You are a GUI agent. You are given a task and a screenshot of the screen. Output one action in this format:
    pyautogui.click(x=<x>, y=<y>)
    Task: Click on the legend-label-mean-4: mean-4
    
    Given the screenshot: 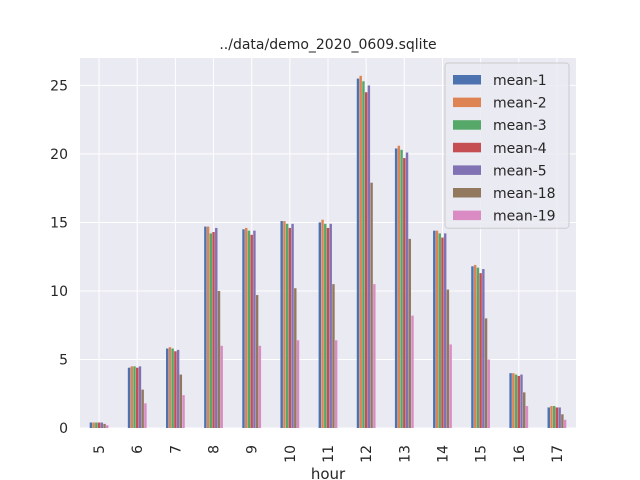 What is the action you would take?
    pyautogui.click(x=520, y=149)
    